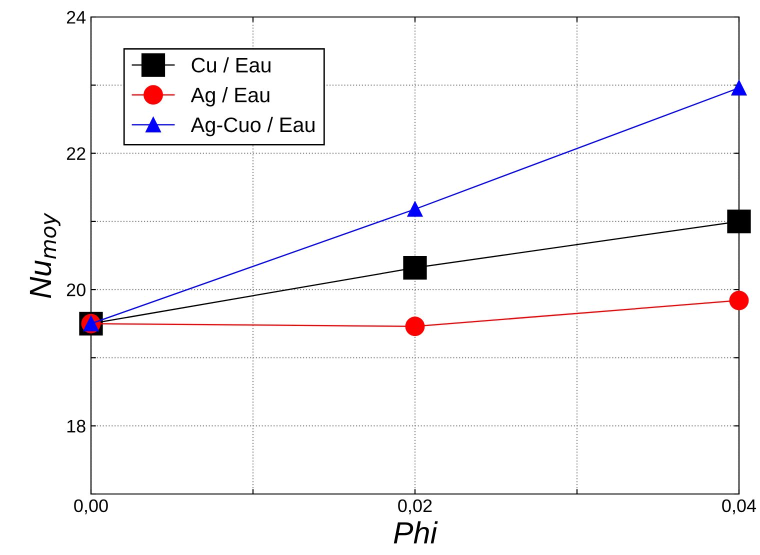  I want to click on x-axis-title: Phi, so click(416, 532).